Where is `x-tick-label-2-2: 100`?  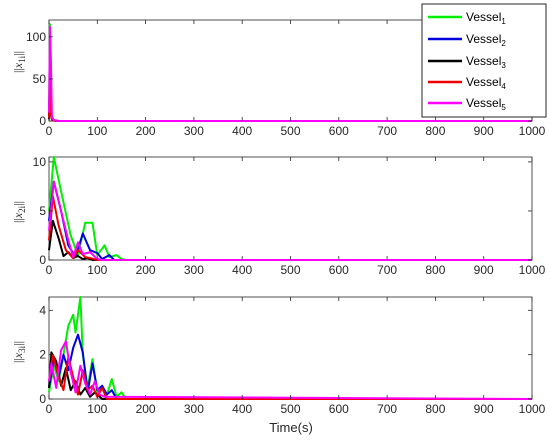 x-tick-label-2-2: 100 is located at coordinates (97, 270).